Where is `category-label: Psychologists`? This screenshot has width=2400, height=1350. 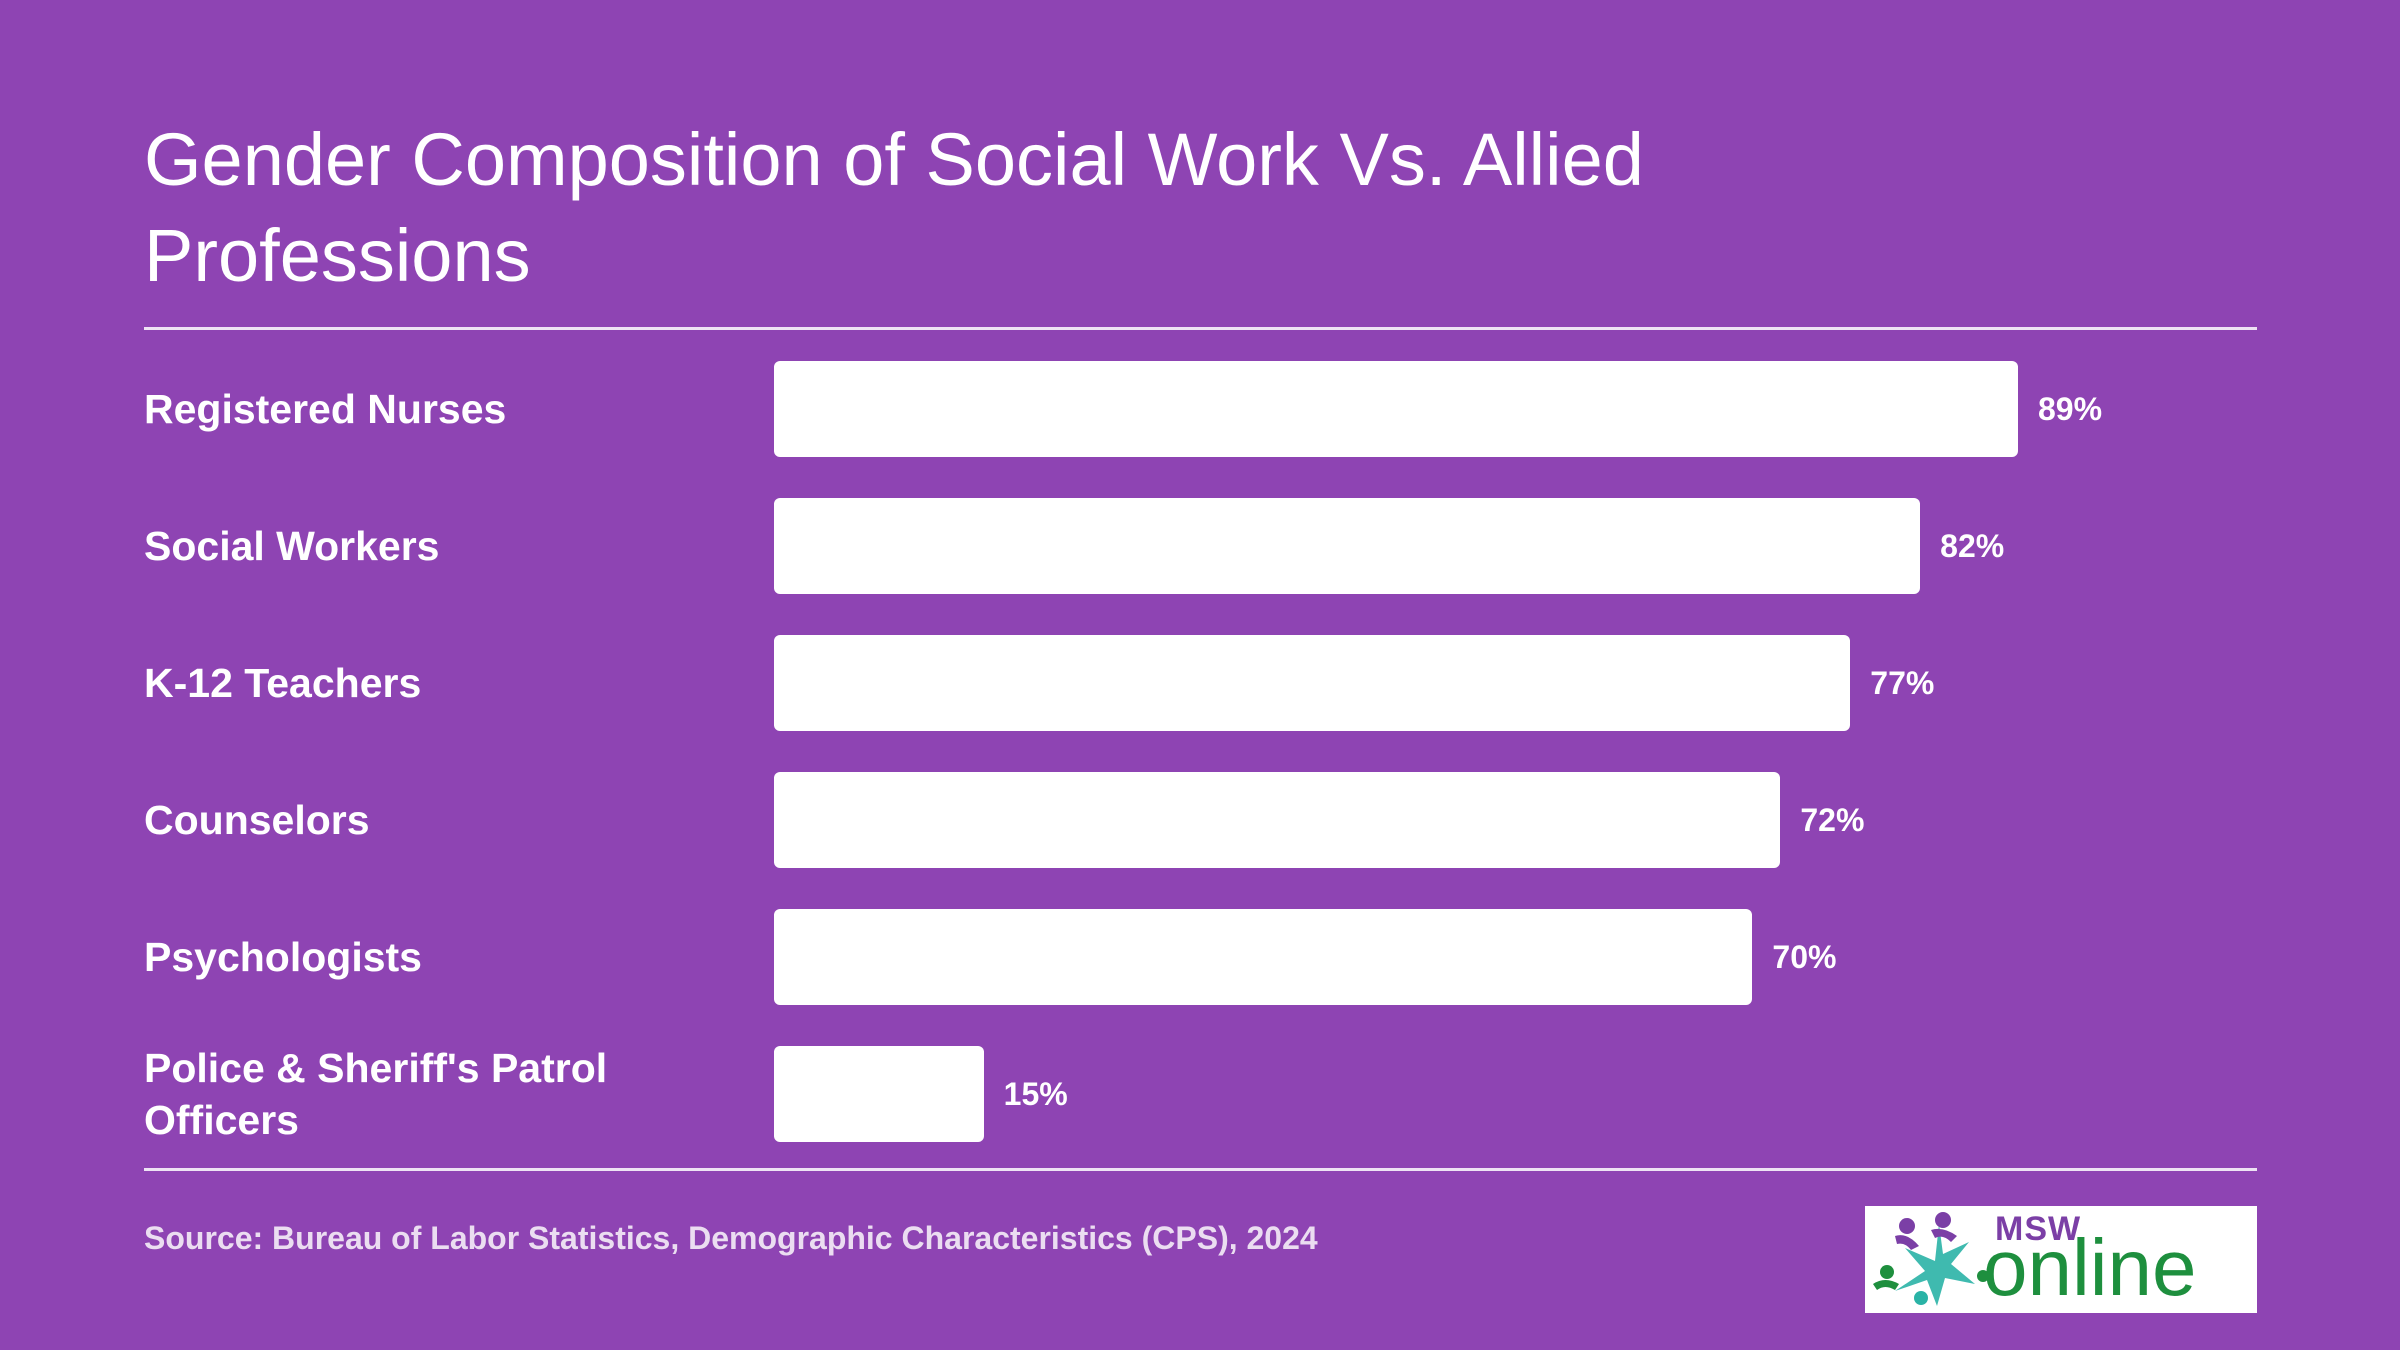
category-label: Psychologists is located at coordinates (283, 957).